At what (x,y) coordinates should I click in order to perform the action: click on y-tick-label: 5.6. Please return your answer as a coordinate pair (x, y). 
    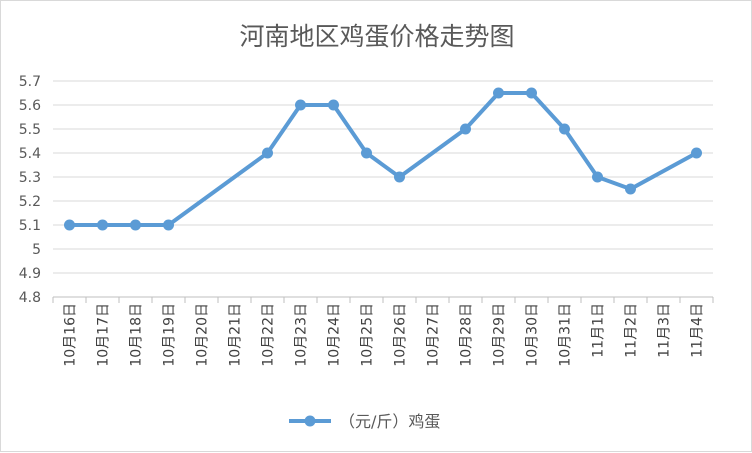
    Looking at the image, I should click on (30, 106).